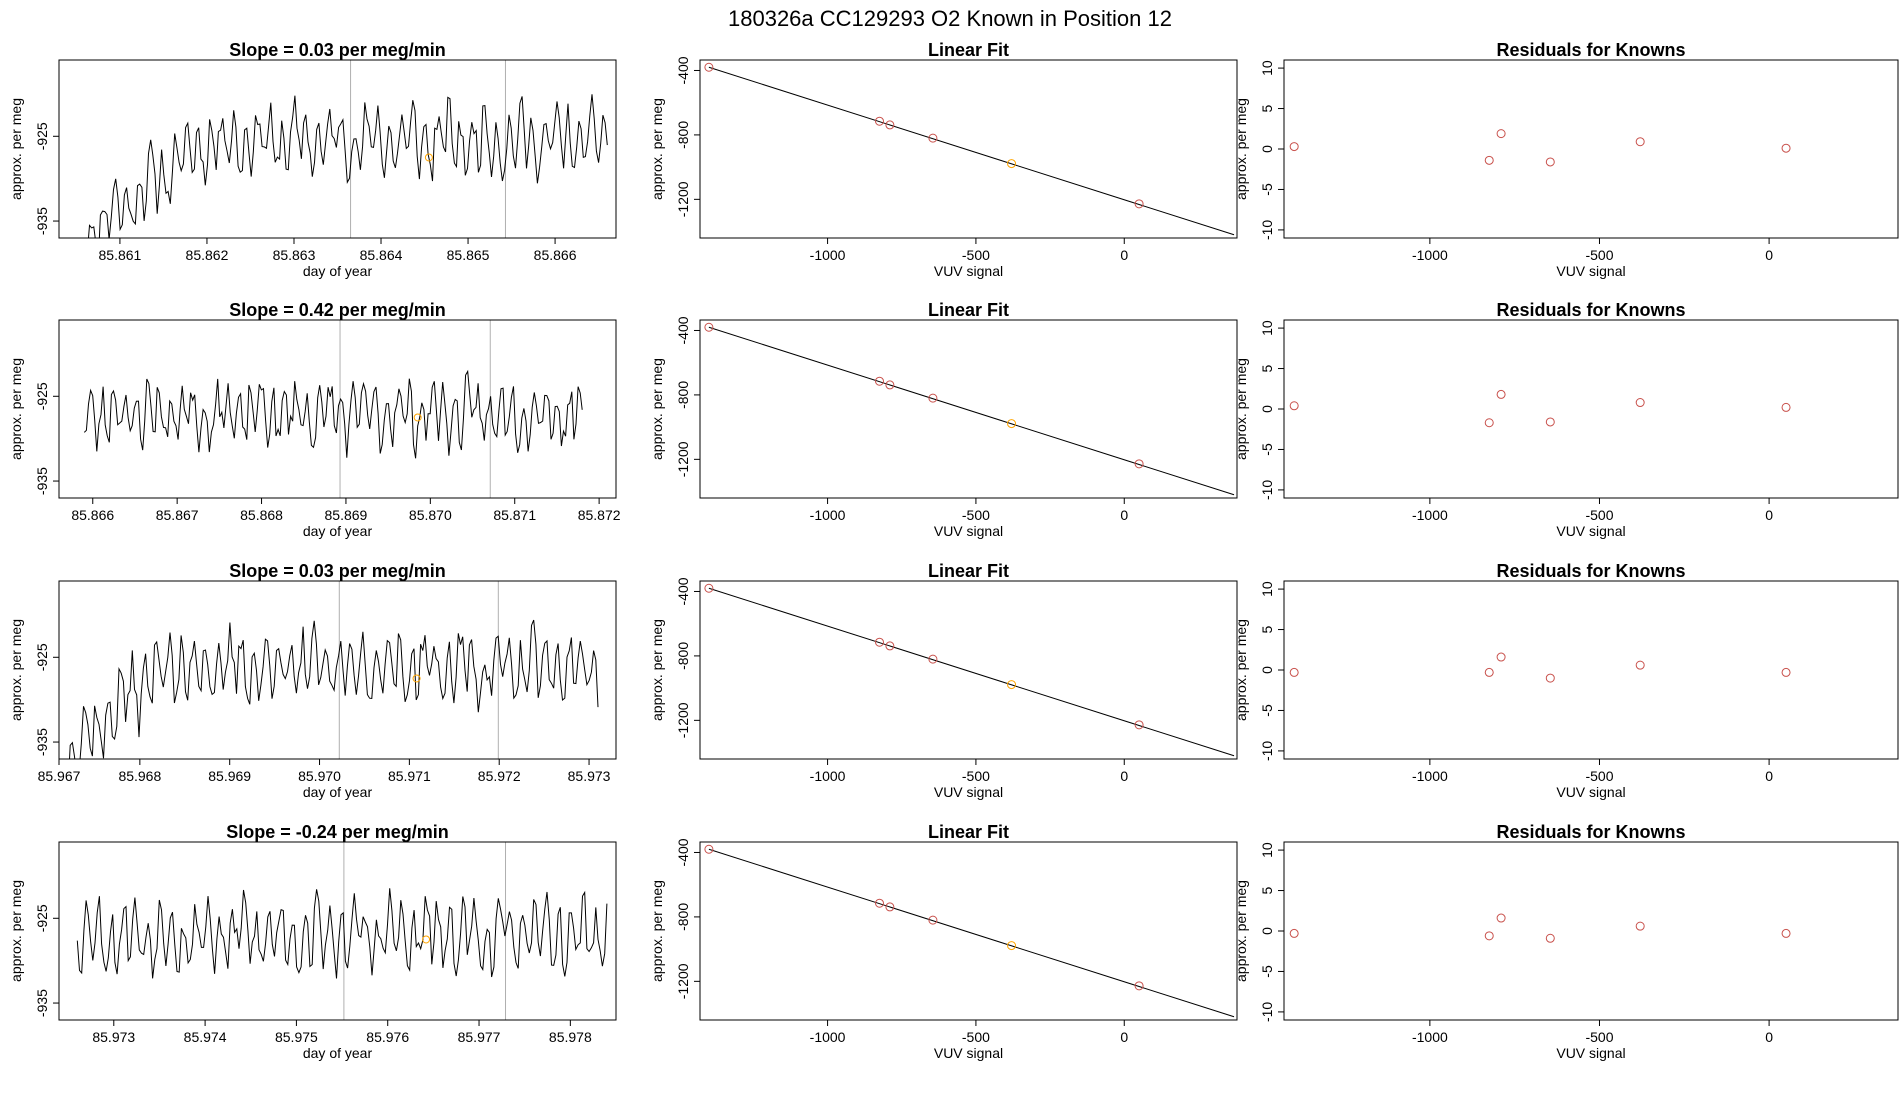 Image resolution: width=1900 pixels, height=1100 pixels. Describe the element at coordinates (296, 1037) in the screenshot. I see `x-tick-label: 85.975` at that location.